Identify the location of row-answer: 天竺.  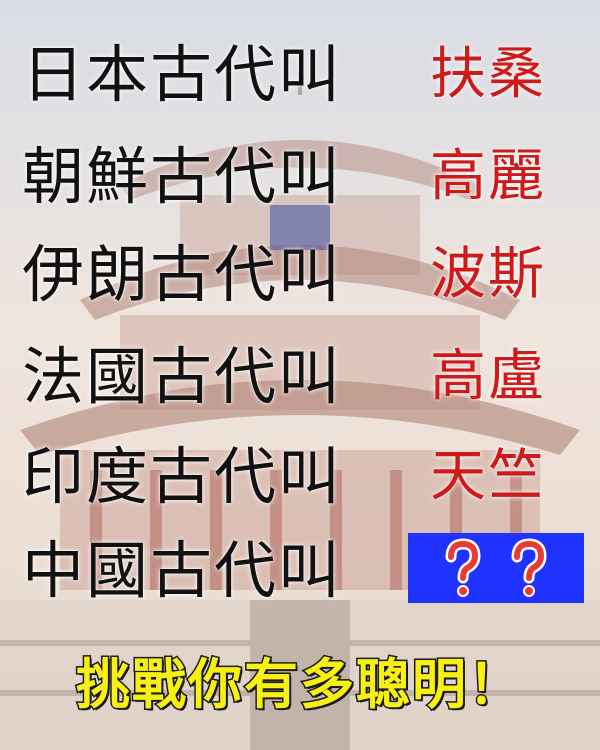
(488, 476).